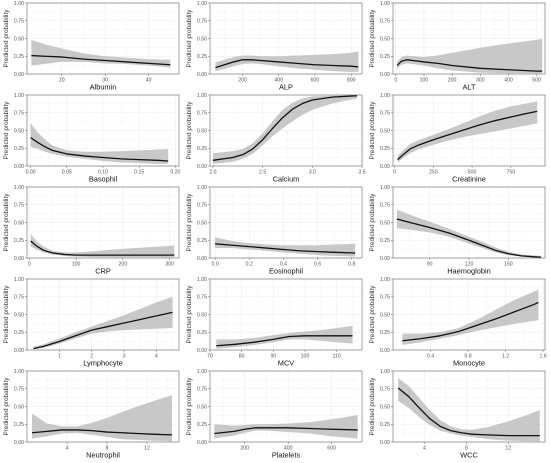 The height and width of the screenshot is (463, 550). What do you see at coordinates (286, 271) in the screenshot?
I see `x-axis-label: Eosinophil` at bounding box center [286, 271].